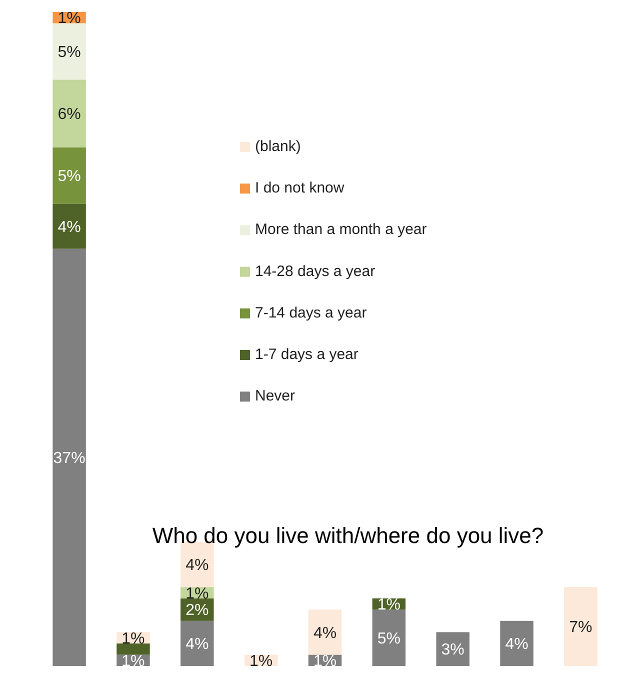  What do you see at coordinates (341, 229) in the screenshot?
I see `legend-label: More than a month a year` at bounding box center [341, 229].